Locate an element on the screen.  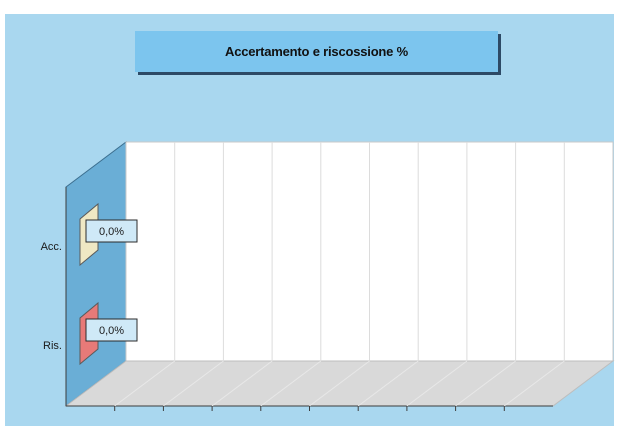
chart-title: Accertamento e riscossione % is located at coordinates (316, 51).